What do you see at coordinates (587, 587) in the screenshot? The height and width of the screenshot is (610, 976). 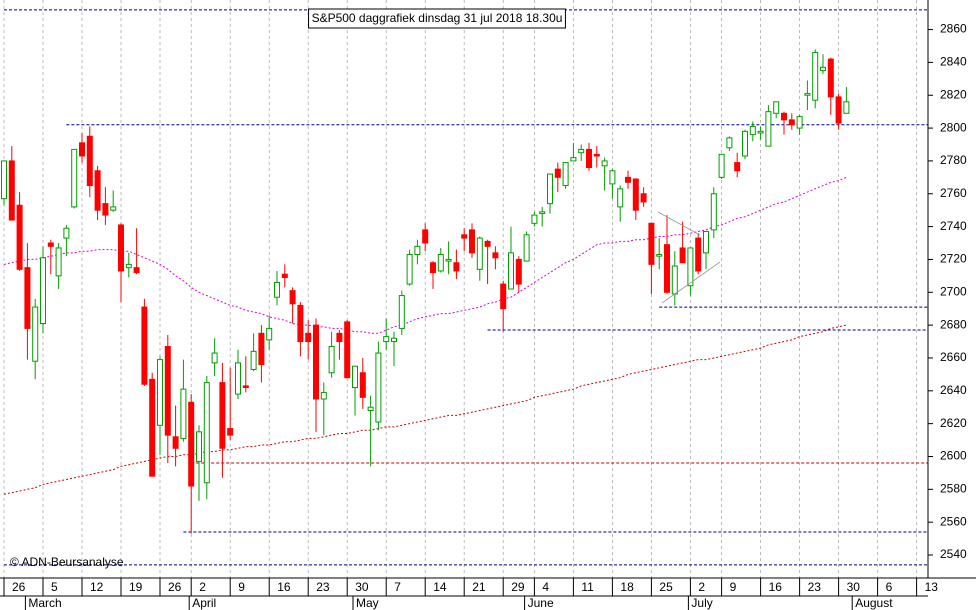 I see `x-tick-label: 11` at bounding box center [587, 587].